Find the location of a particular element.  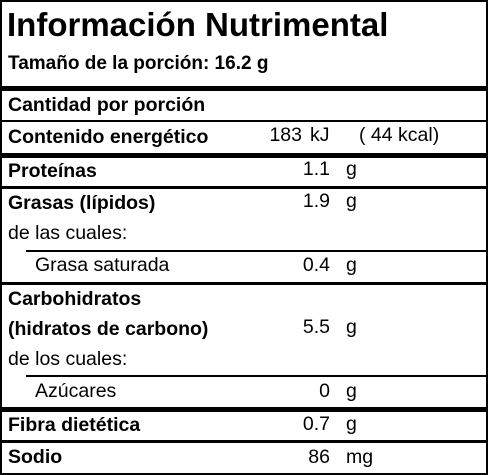

fat-value: 1.9 is located at coordinates (316, 201).